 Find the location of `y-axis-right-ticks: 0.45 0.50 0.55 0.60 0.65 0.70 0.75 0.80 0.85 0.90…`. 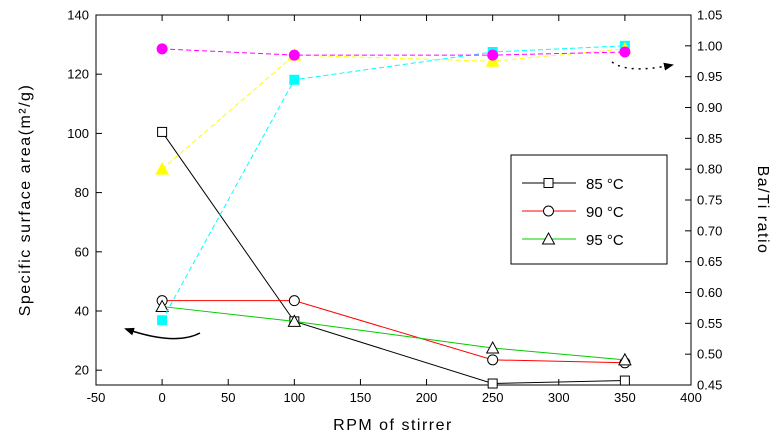

y-axis-right-ticks: 0.45 0.50 0.55 0.60 0.65 0.70 0.75 0.80 0.85 0.90… is located at coordinates (703, 200).